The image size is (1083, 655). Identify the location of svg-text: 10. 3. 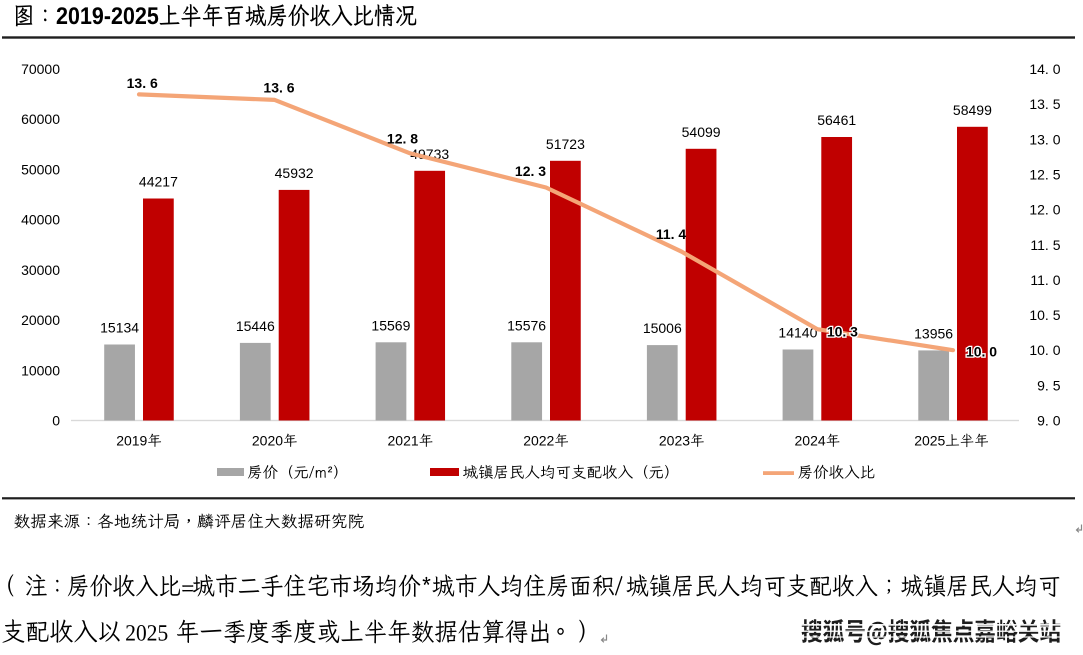
(842, 331).